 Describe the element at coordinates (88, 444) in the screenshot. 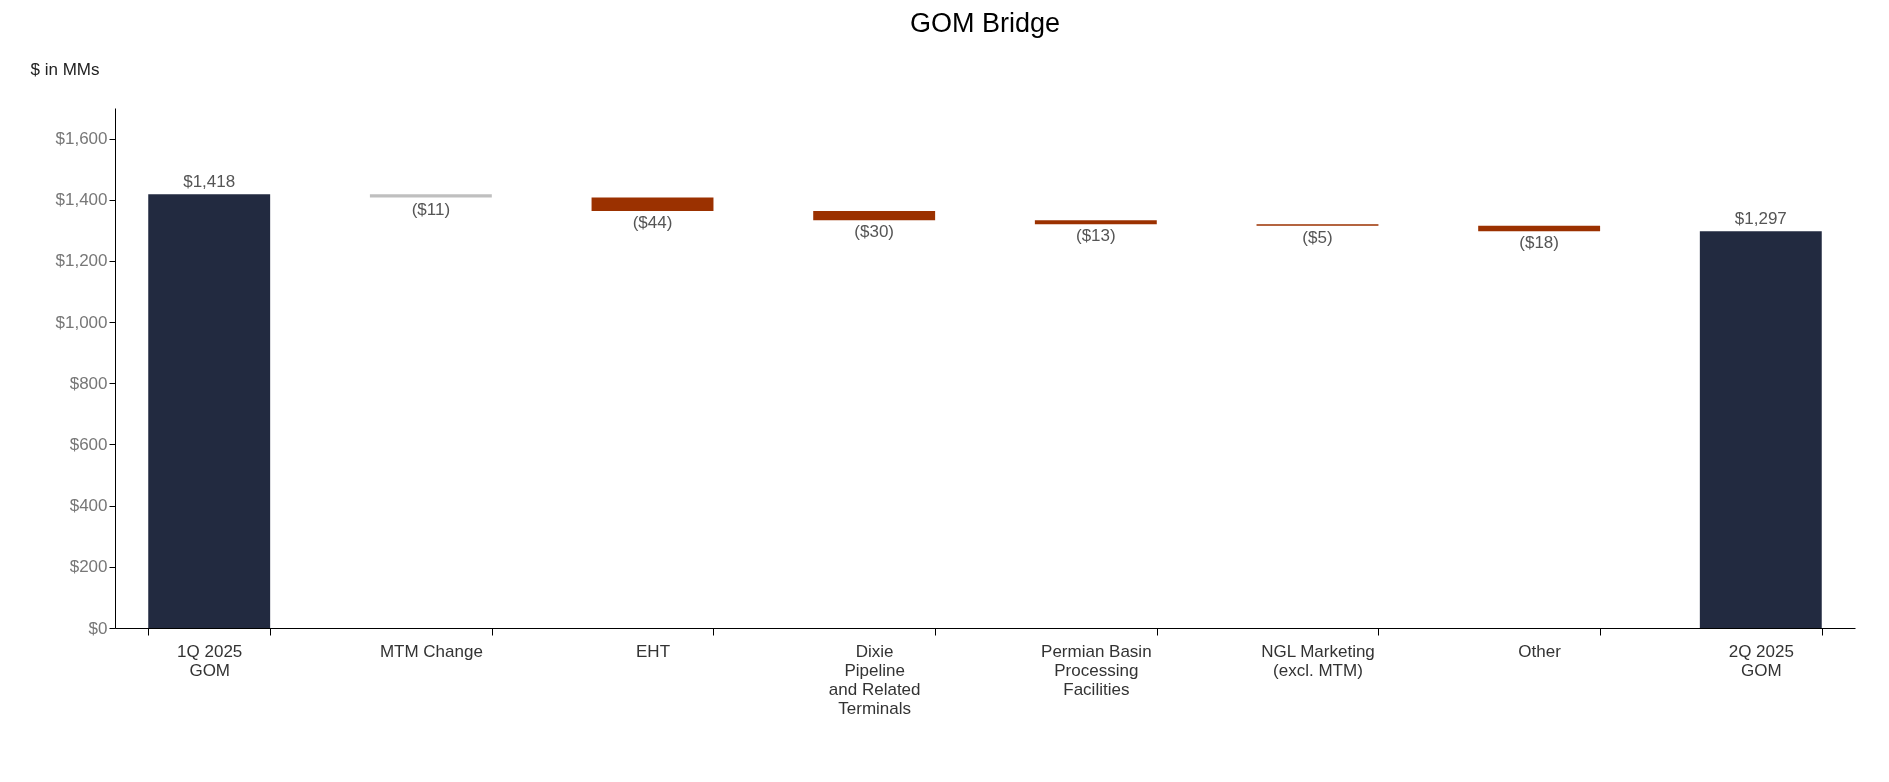

I see `y-tick-label: $600` at that location.